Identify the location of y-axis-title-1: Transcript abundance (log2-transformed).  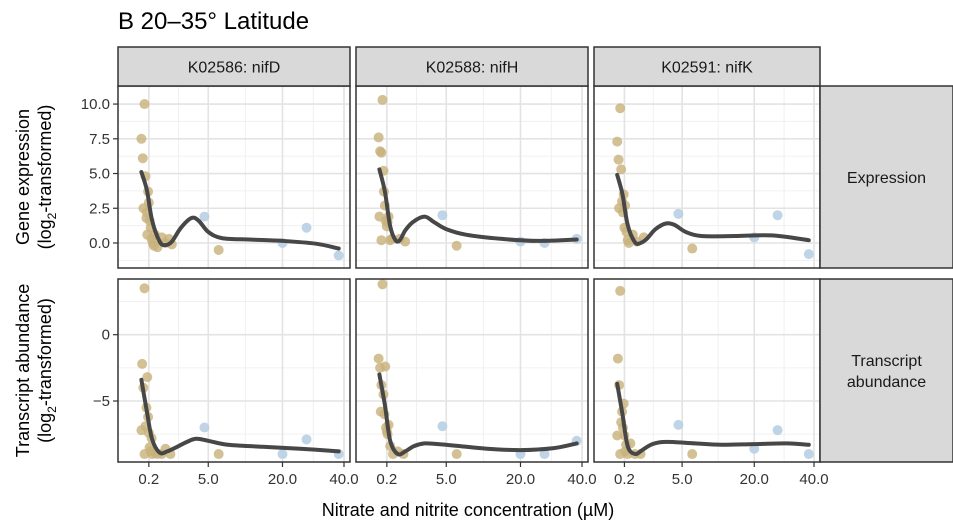
(36, 370).